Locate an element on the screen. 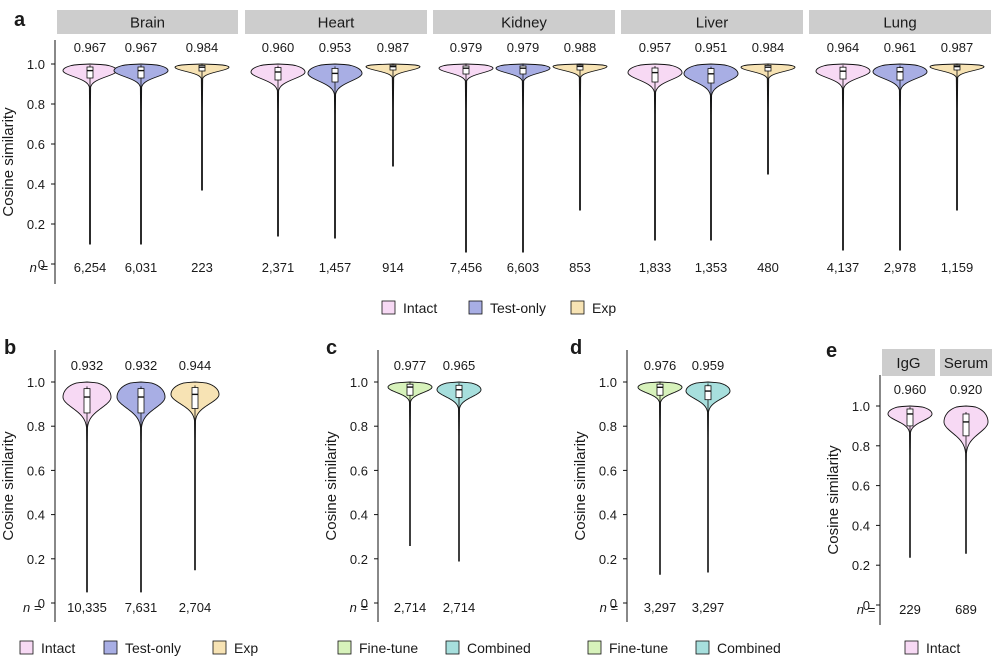 The image size is (992, 657). violin-group: 0.932 10,335 n = is located at coordinates (67, 486).